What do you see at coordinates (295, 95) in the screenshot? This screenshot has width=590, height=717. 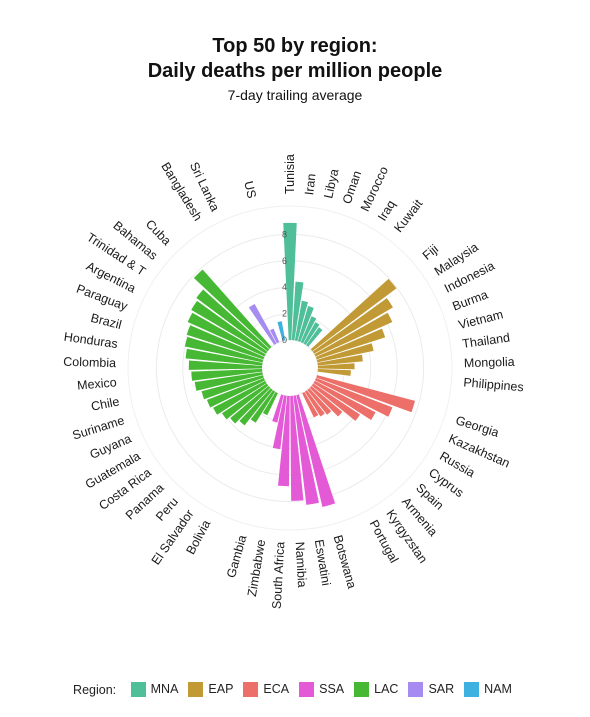 I see `chart-subtitle: 7-day trailing average` at bounding box center [295, 95].